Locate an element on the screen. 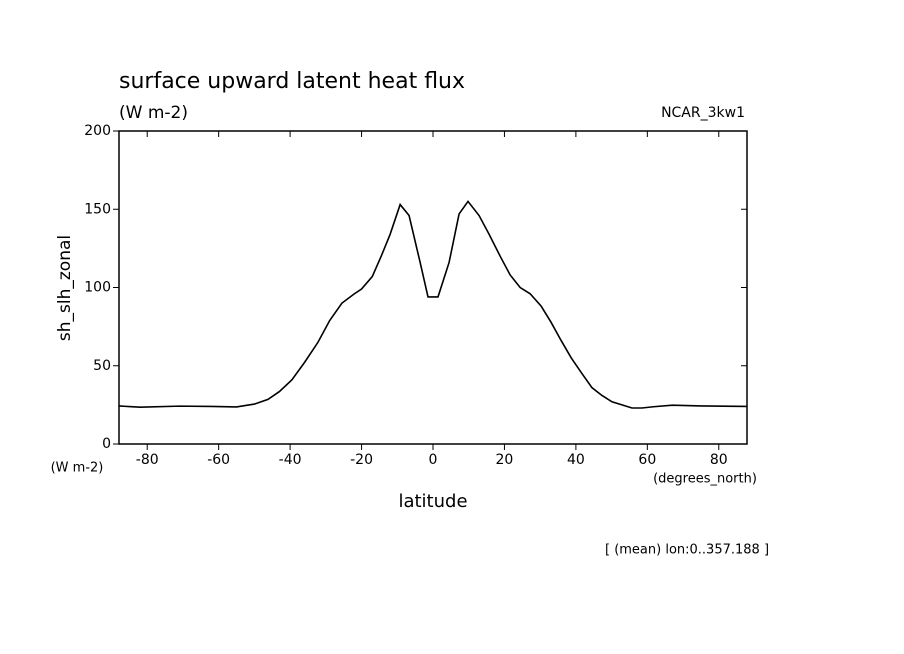 This screenshot has width=904, height=654. x-tick-label: -40 is located at coordinates (290, 460).